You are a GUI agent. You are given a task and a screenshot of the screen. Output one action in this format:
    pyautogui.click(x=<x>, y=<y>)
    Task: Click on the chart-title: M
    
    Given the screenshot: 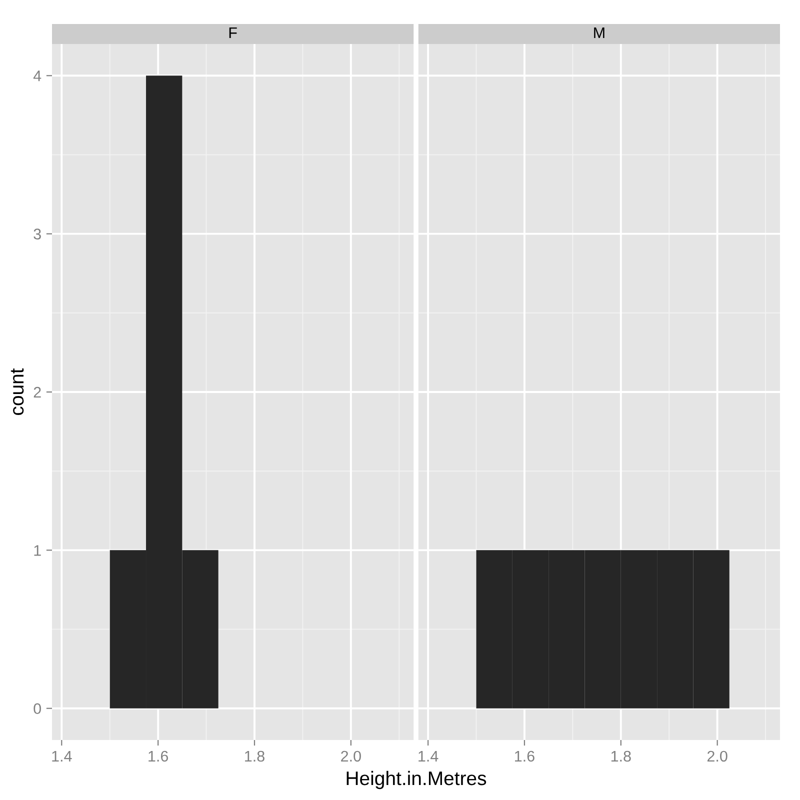 What is the action you would take?
    pyautogui.click(x=599, y=32)
    